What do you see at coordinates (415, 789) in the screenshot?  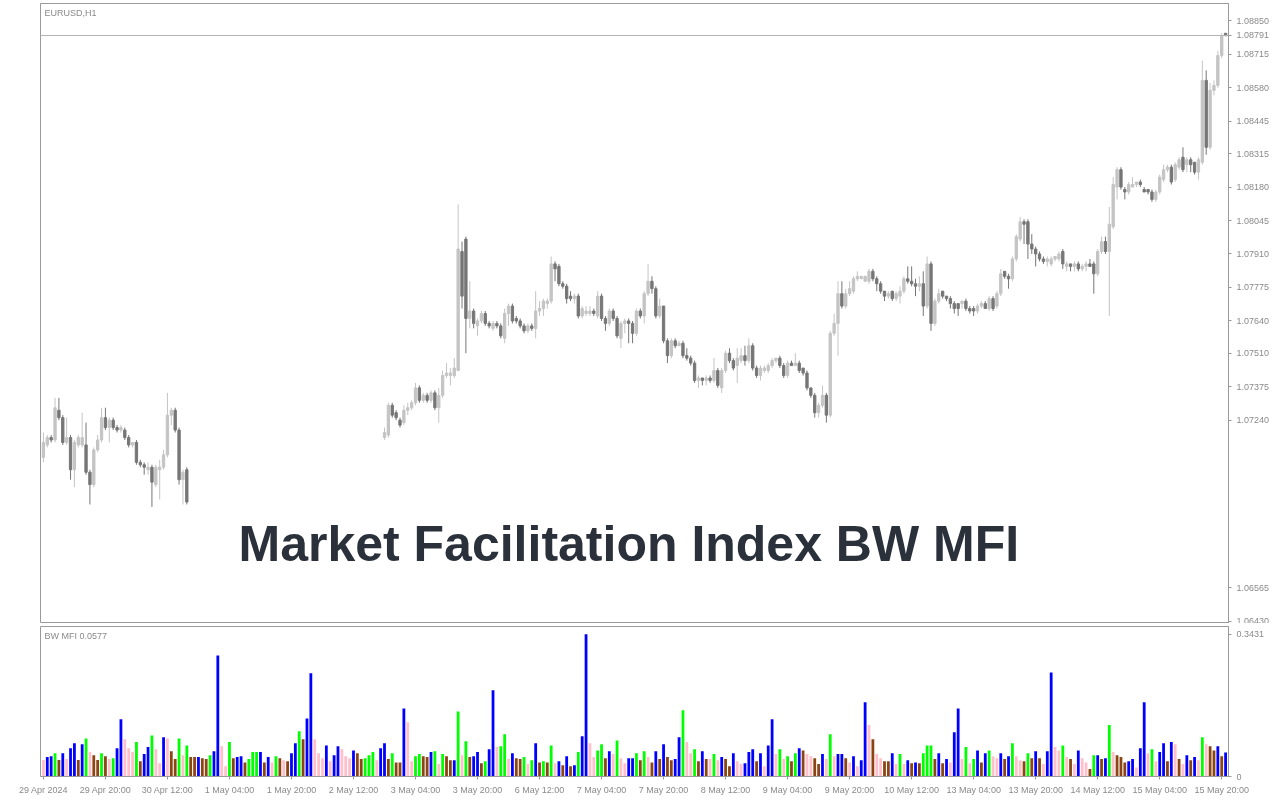 I see `x-tick-label: 3 May 04:00` at bounding box center [415, 789].